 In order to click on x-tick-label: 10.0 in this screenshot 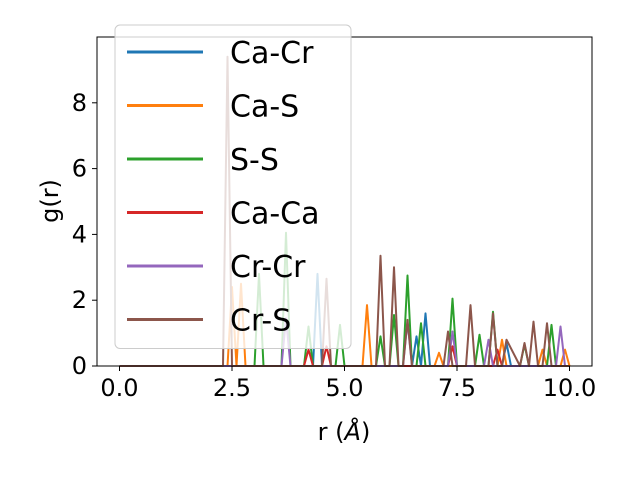, I will do `click(569, 388)`.